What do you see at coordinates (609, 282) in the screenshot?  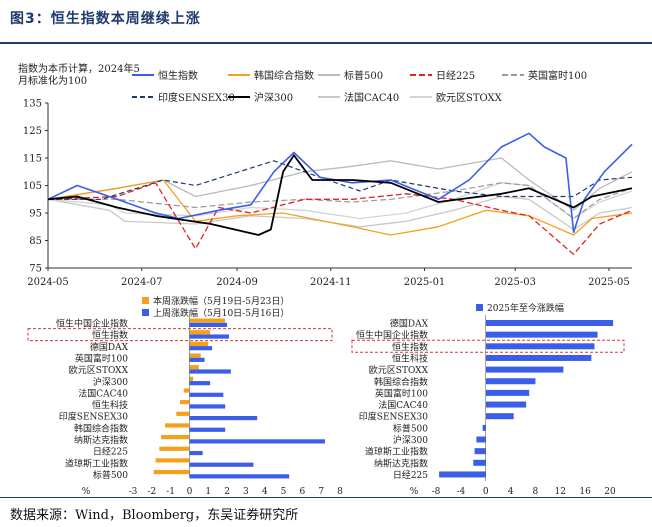 I see `x-tick-label: 2025-05` at bounding box center [609, 282].